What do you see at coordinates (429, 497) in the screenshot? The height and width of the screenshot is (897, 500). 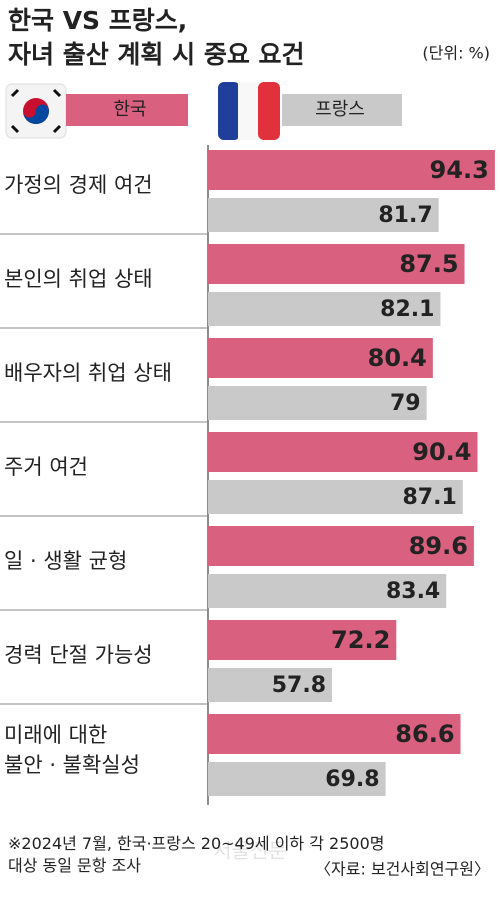 I see `value-label: 87.1` at bounding box center [429, 497].